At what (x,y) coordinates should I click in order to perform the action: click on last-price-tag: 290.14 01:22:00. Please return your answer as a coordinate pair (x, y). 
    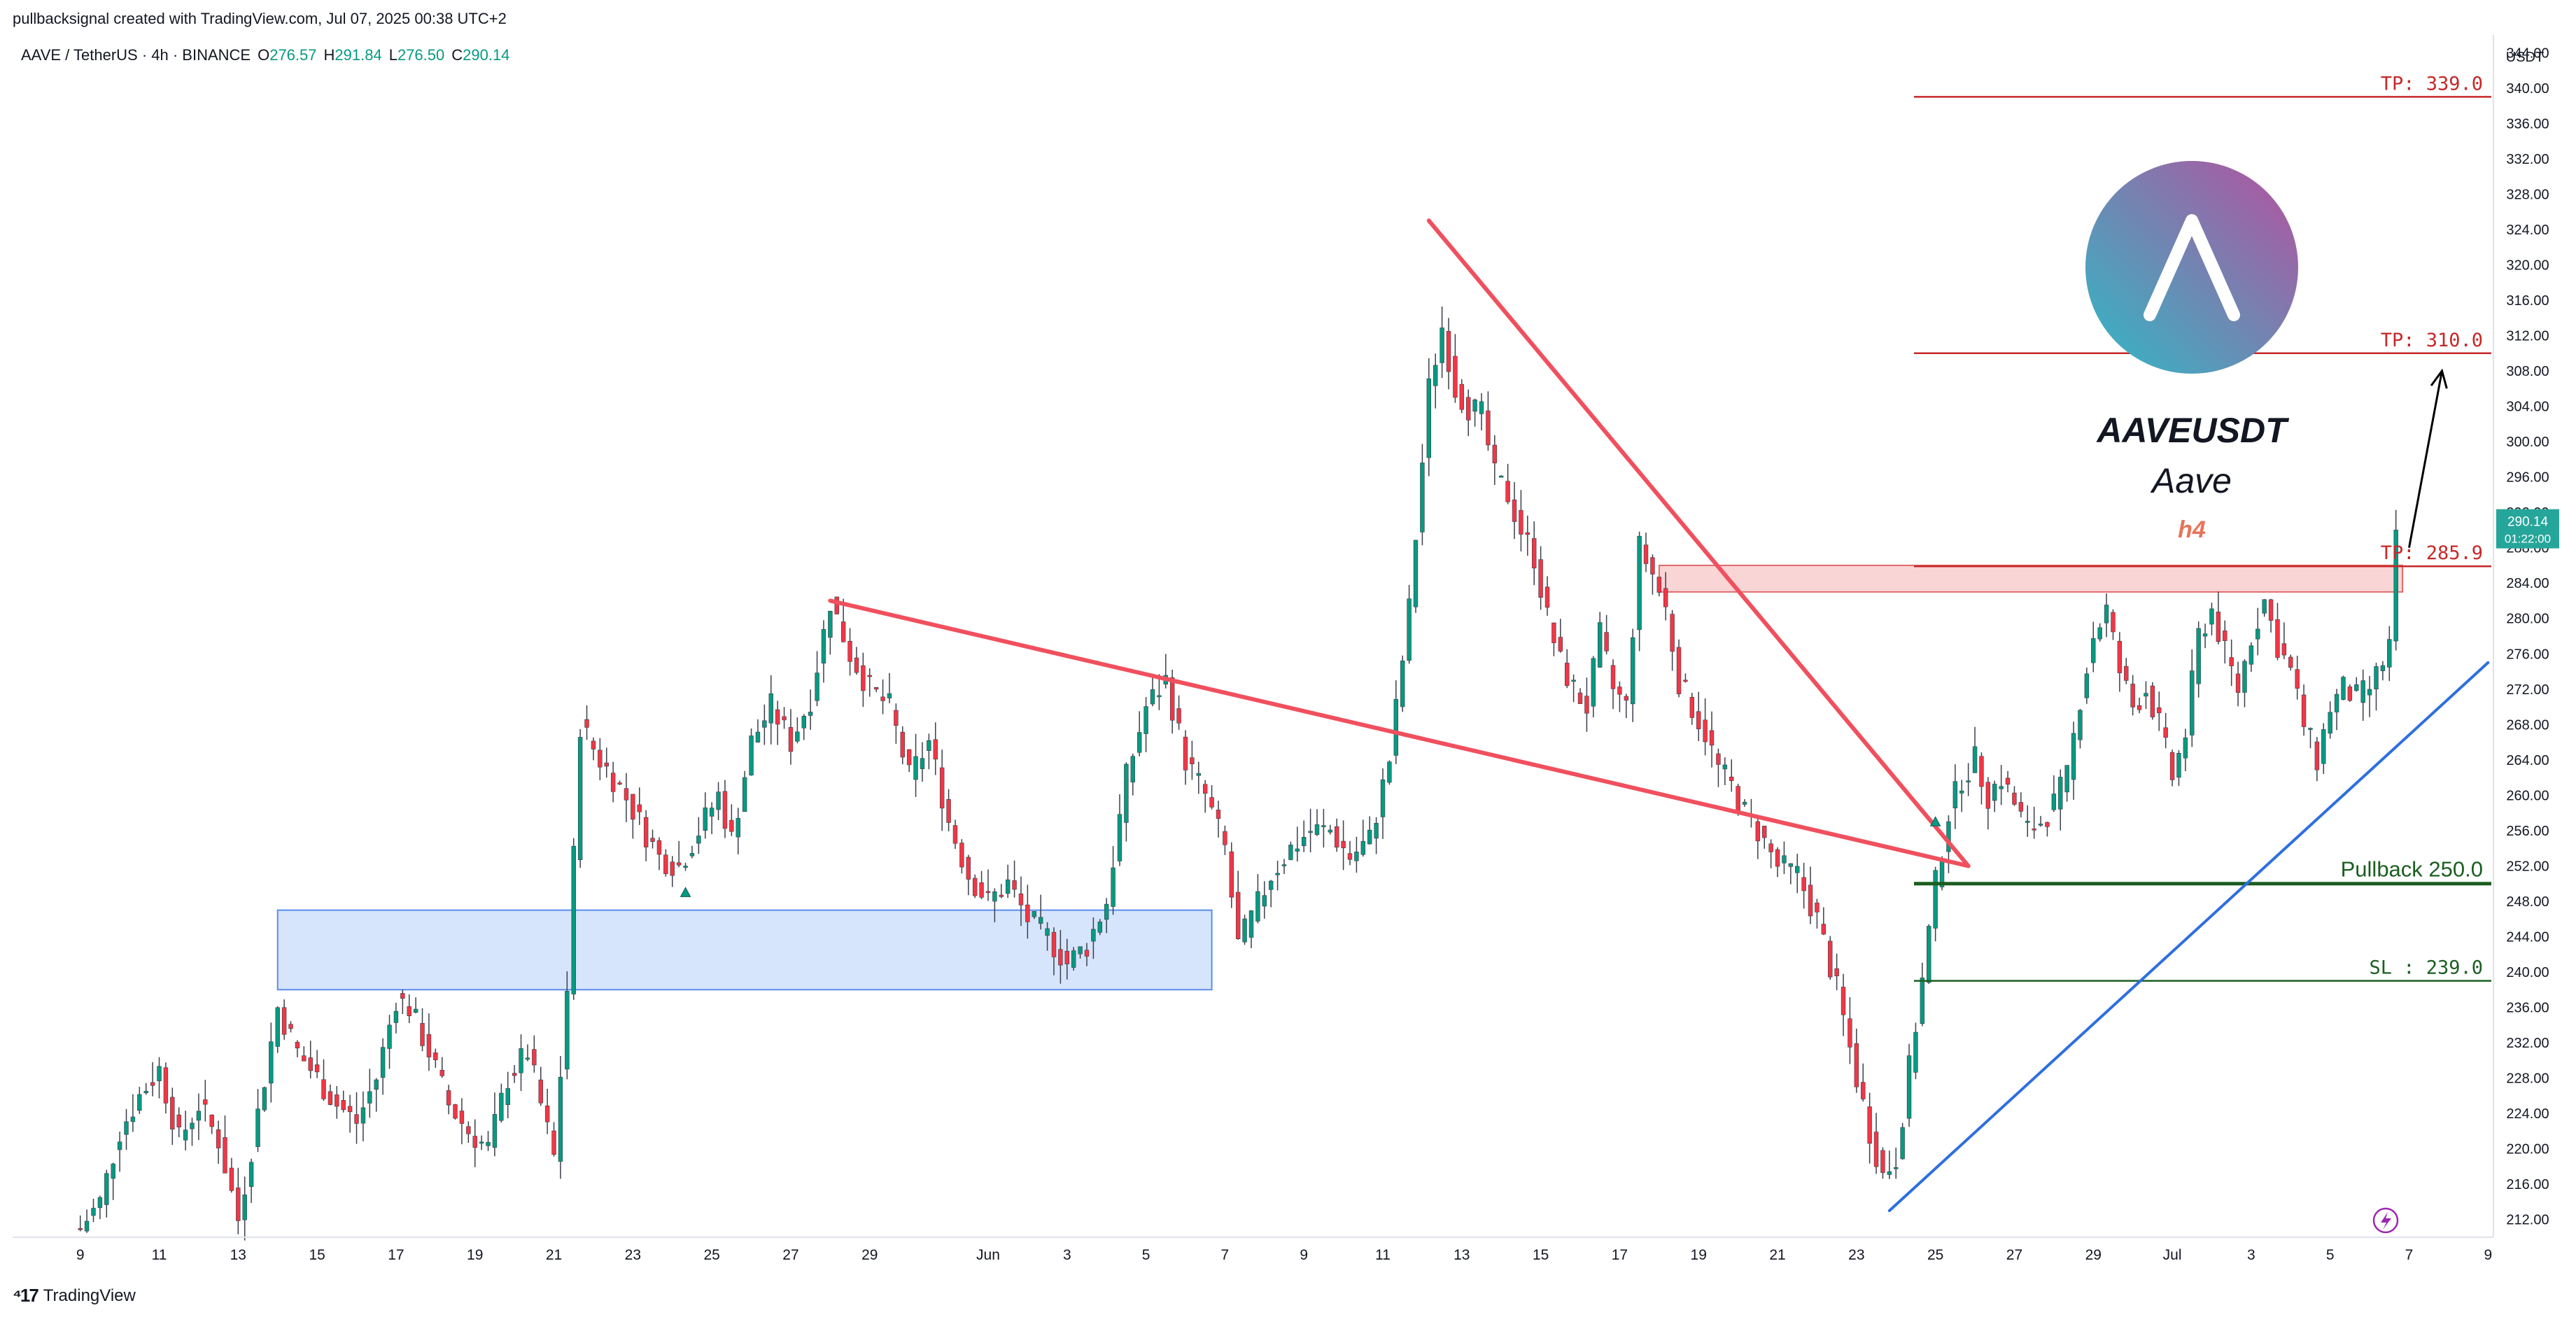
    Looking at the image, I should click on (2527, 529).